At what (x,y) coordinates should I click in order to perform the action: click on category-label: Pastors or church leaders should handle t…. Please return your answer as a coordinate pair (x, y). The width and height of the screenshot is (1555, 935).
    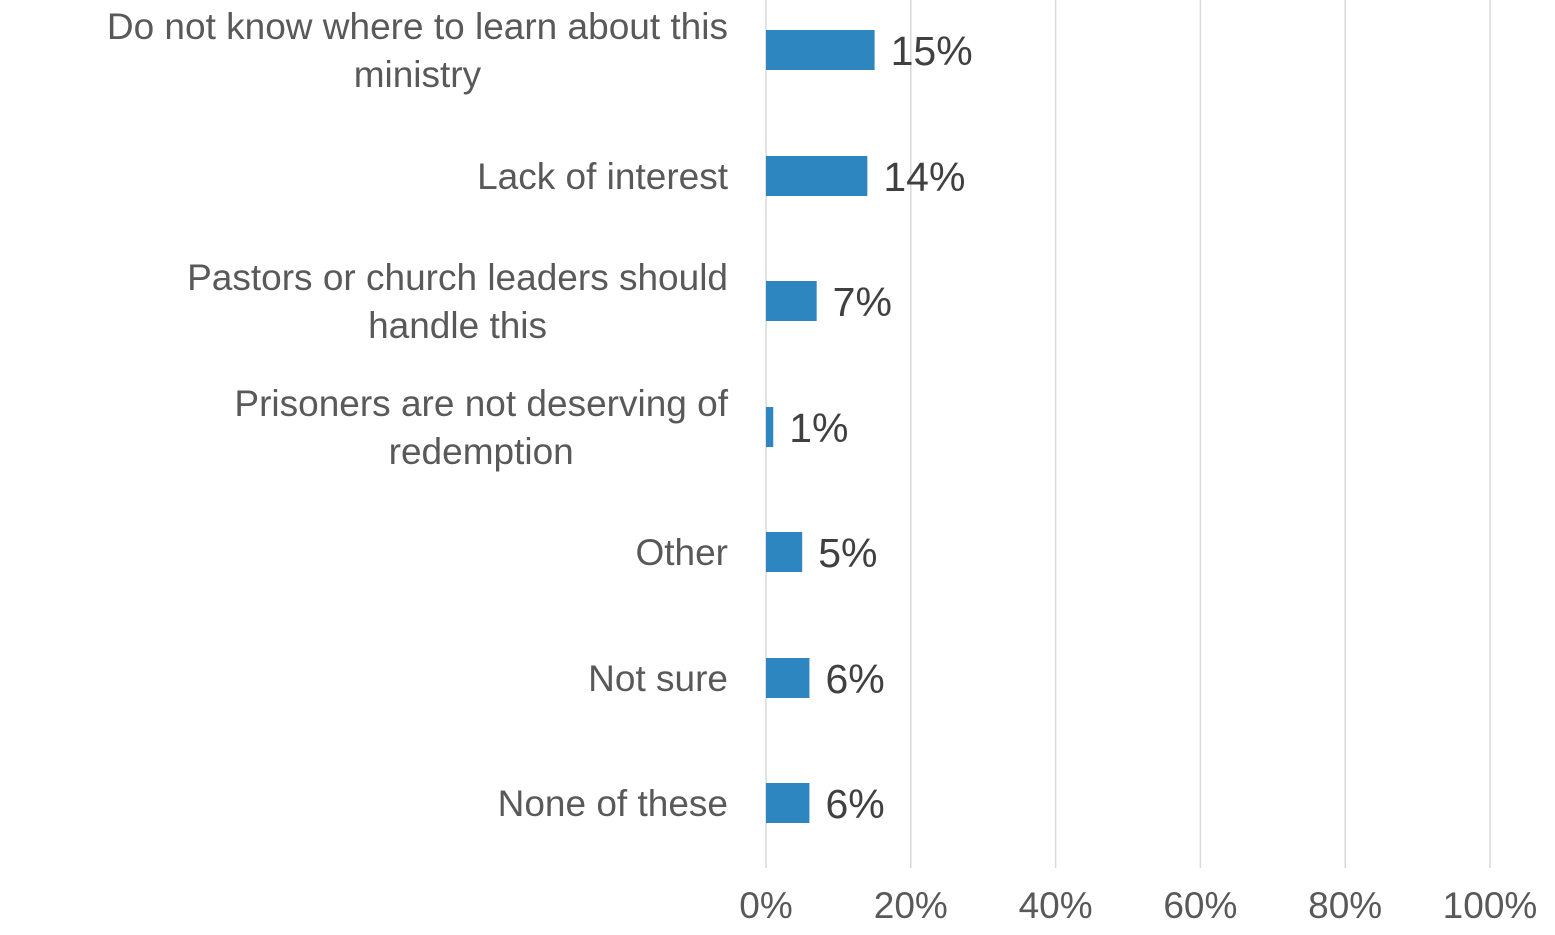
    Looking at the image, I should click on (457, 301).